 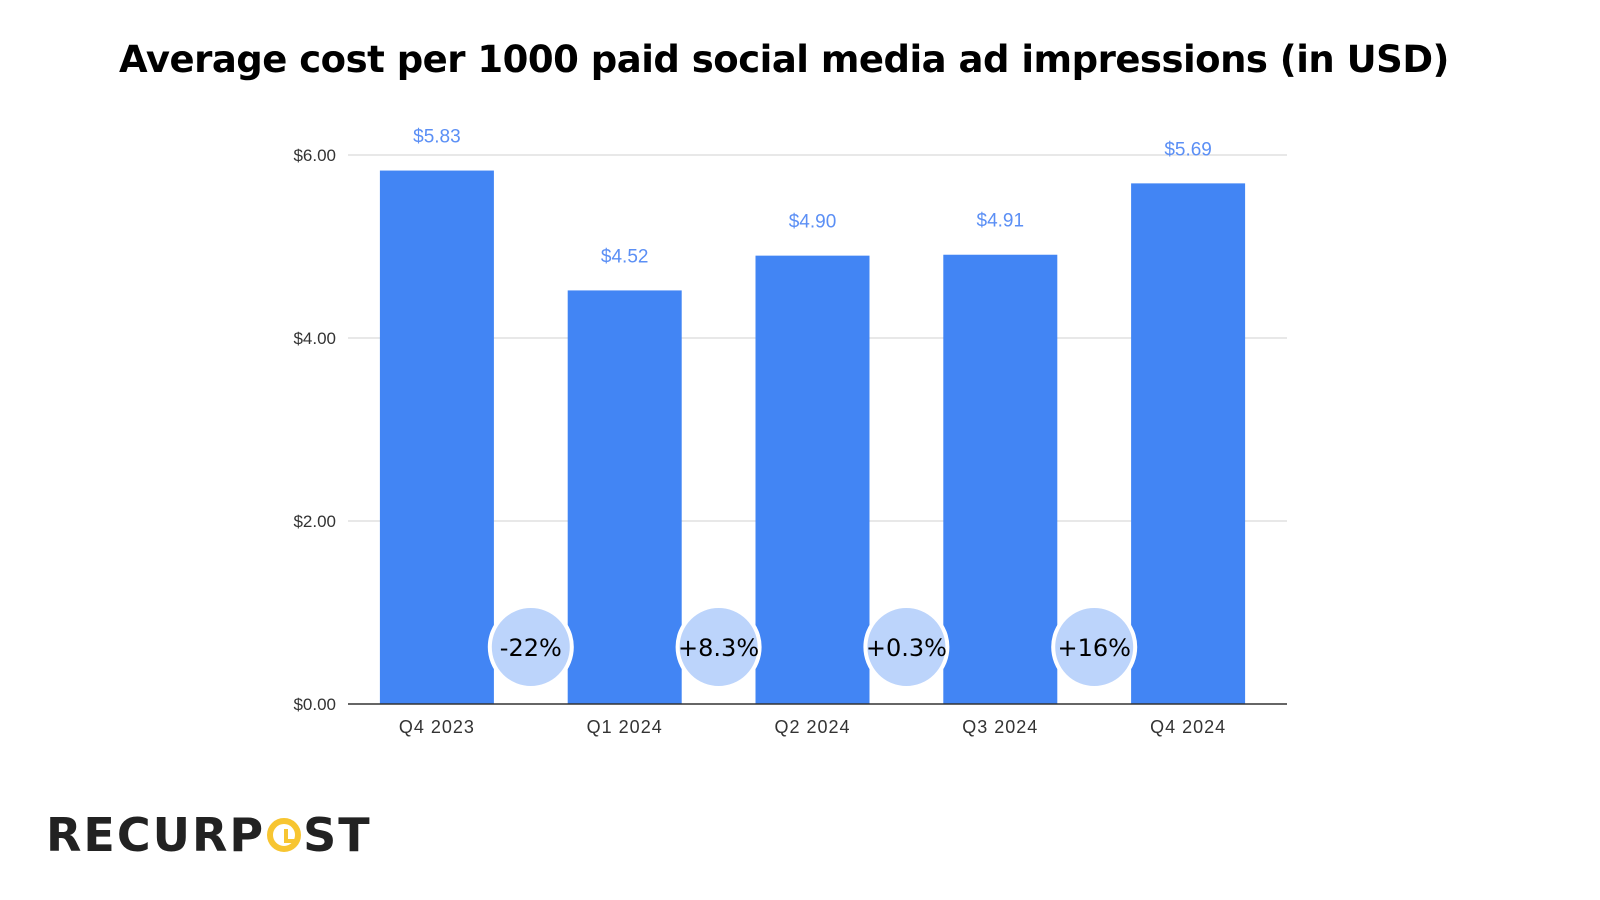 I want to click on logo-text-right: ST, so click(x=337, y=835).